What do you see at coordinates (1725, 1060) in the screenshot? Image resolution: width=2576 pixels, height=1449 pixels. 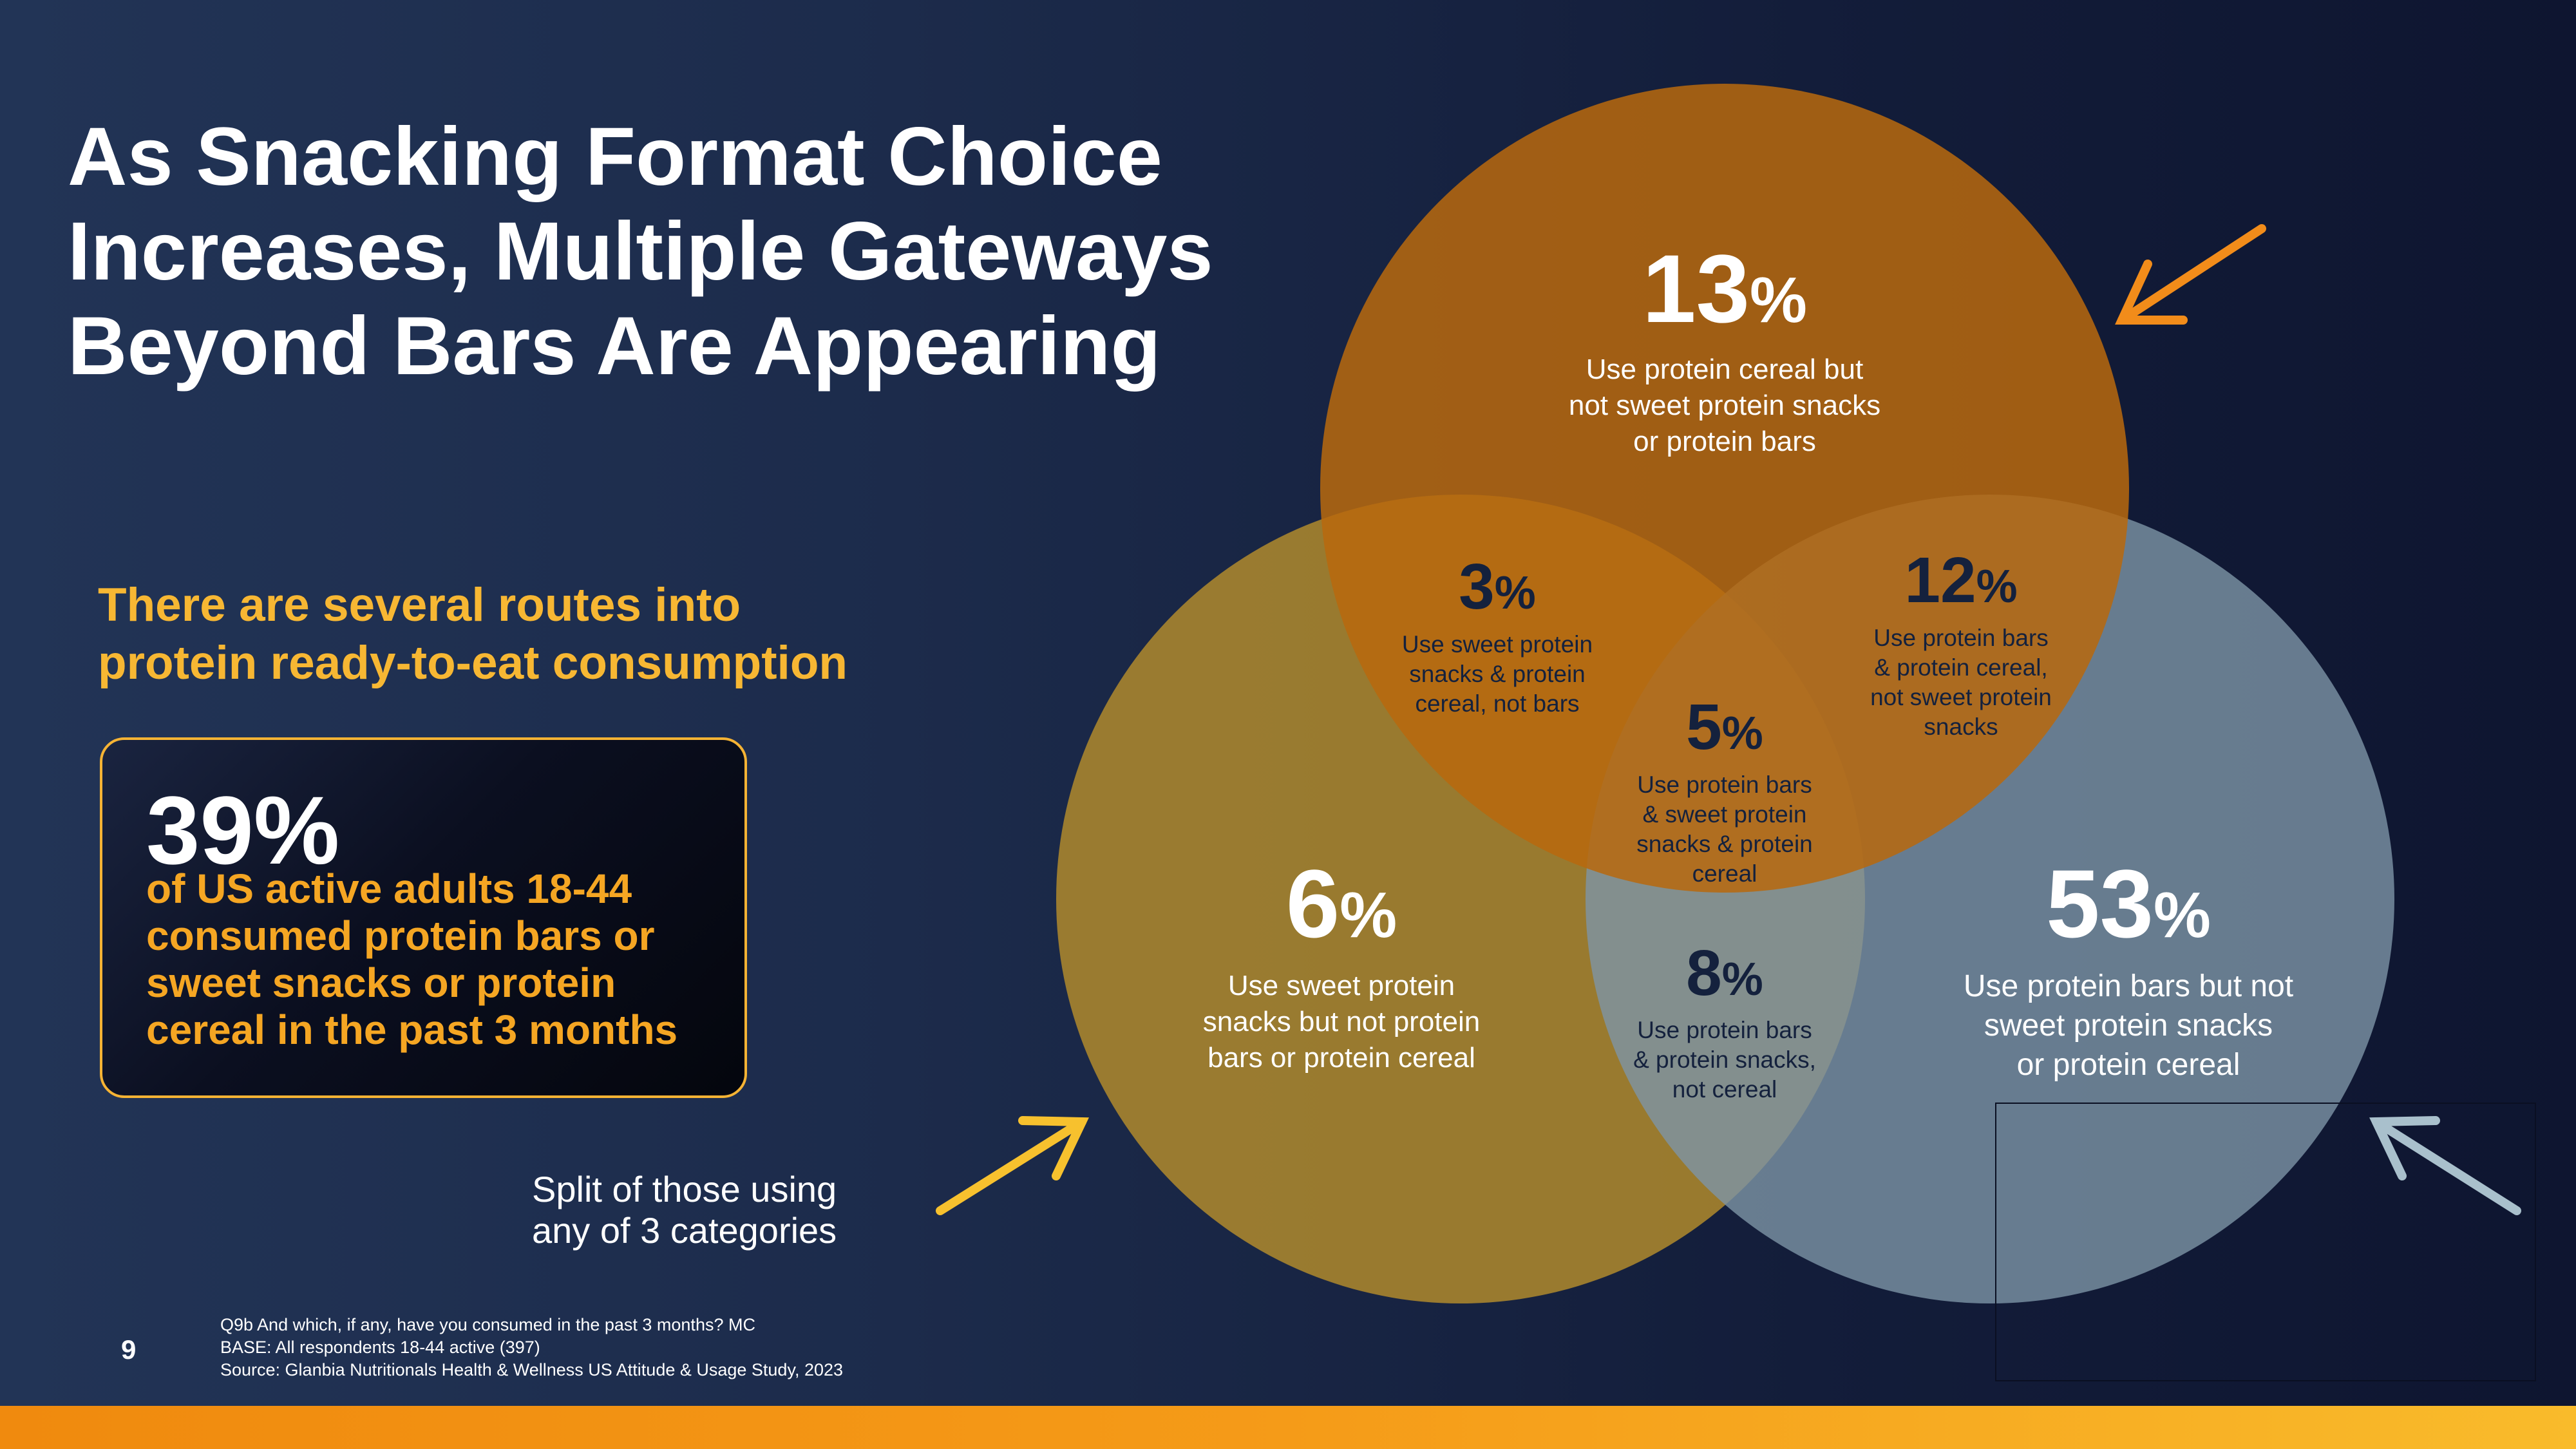 I see `venn-label-bars-snacks: & protein snacks,` at bounding box center [1725, 1060].